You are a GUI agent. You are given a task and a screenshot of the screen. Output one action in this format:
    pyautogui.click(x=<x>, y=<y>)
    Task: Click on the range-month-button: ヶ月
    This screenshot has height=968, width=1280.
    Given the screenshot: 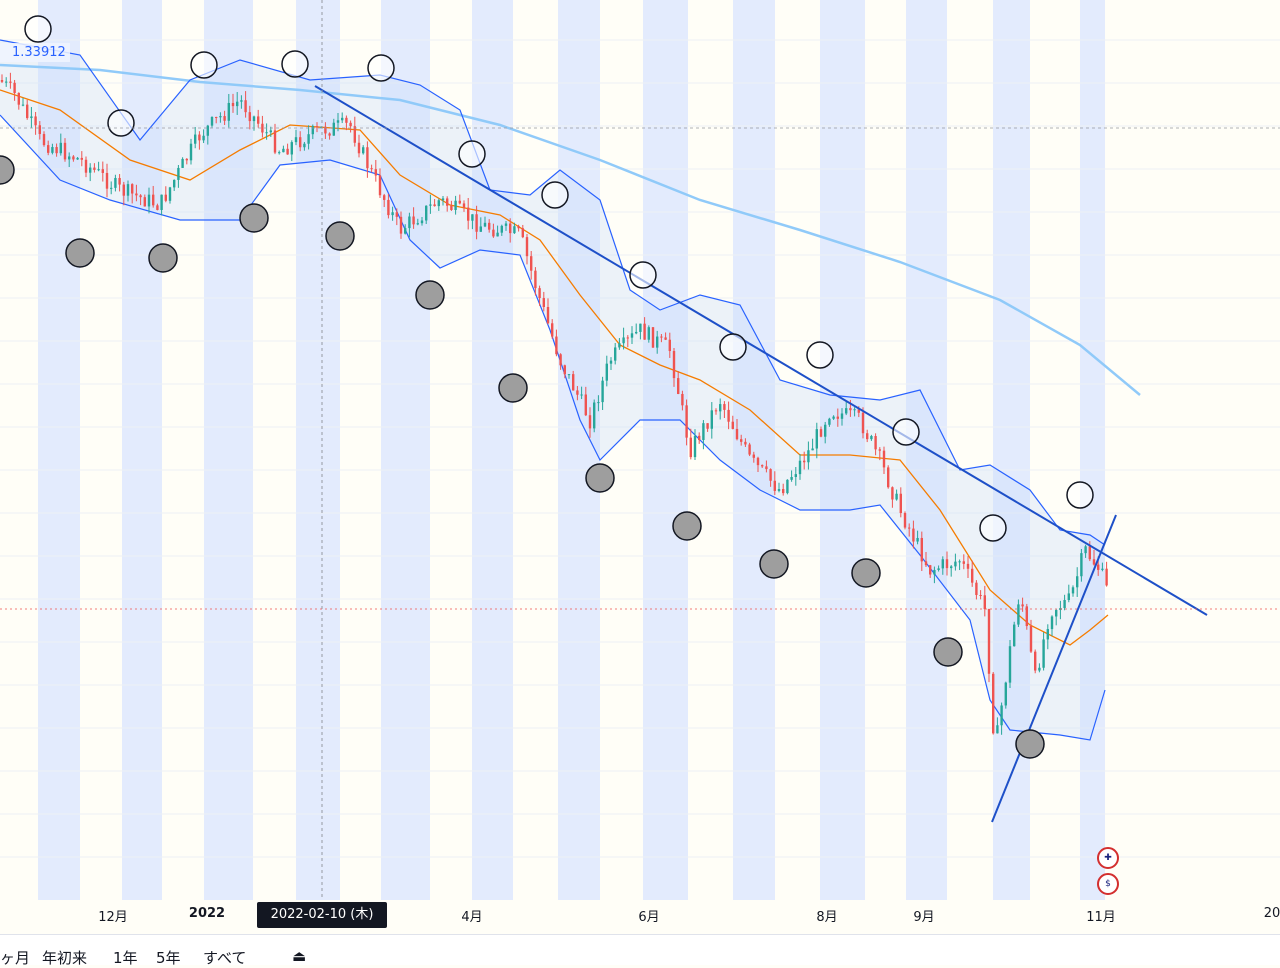 What is the action you would take?
    pyautogui.click(x=15, y=958)
    